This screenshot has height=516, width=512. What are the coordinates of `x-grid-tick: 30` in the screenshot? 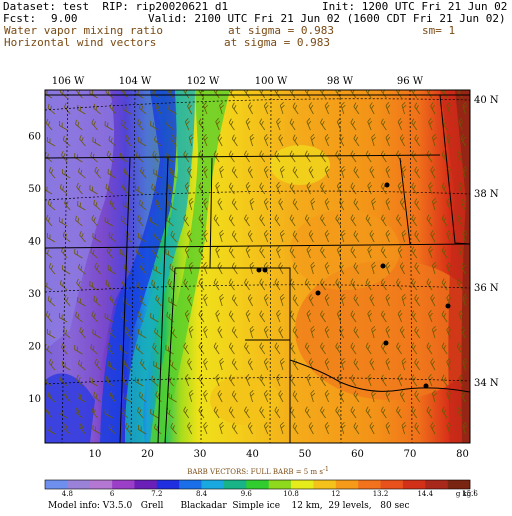 It's located at (200, 454).